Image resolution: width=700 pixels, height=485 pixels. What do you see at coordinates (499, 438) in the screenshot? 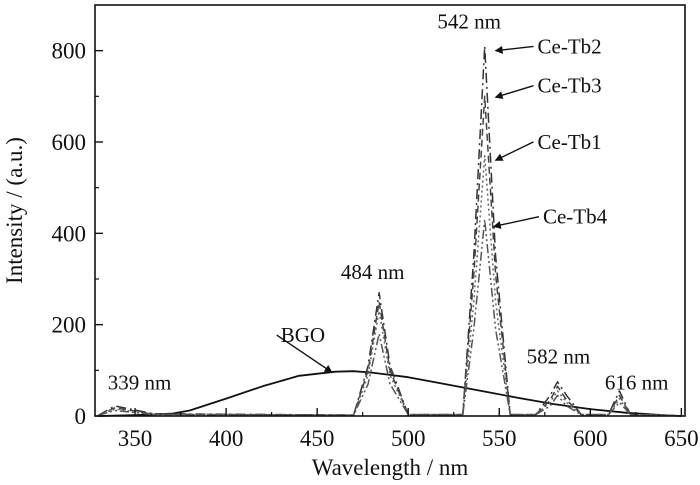
I see `x-tick-label: 550` at bounding box center [499, 438].